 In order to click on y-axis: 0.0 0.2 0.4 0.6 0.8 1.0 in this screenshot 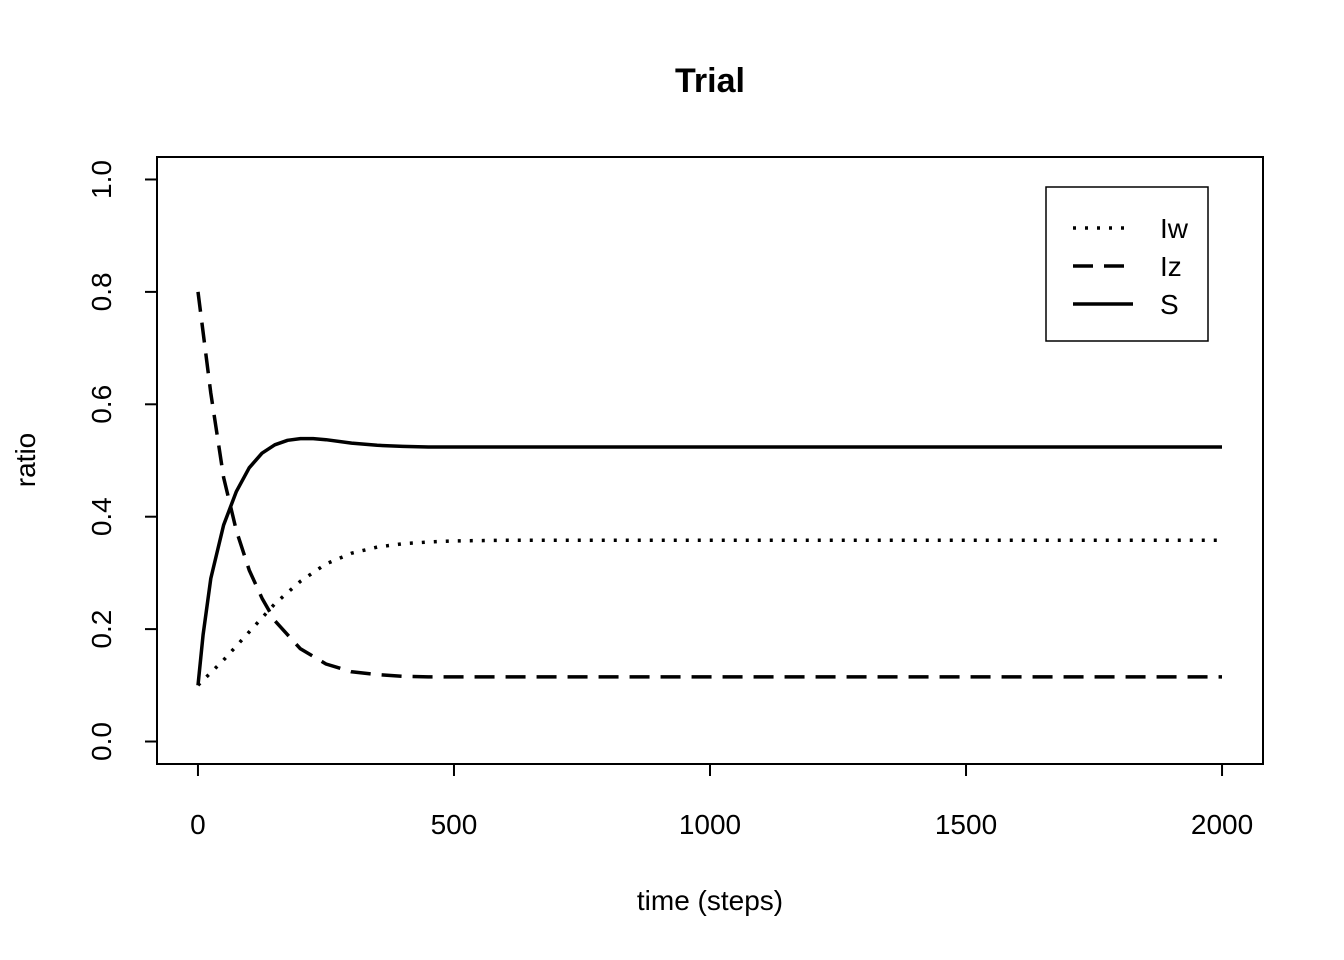, I will do `click(122, 460)`.